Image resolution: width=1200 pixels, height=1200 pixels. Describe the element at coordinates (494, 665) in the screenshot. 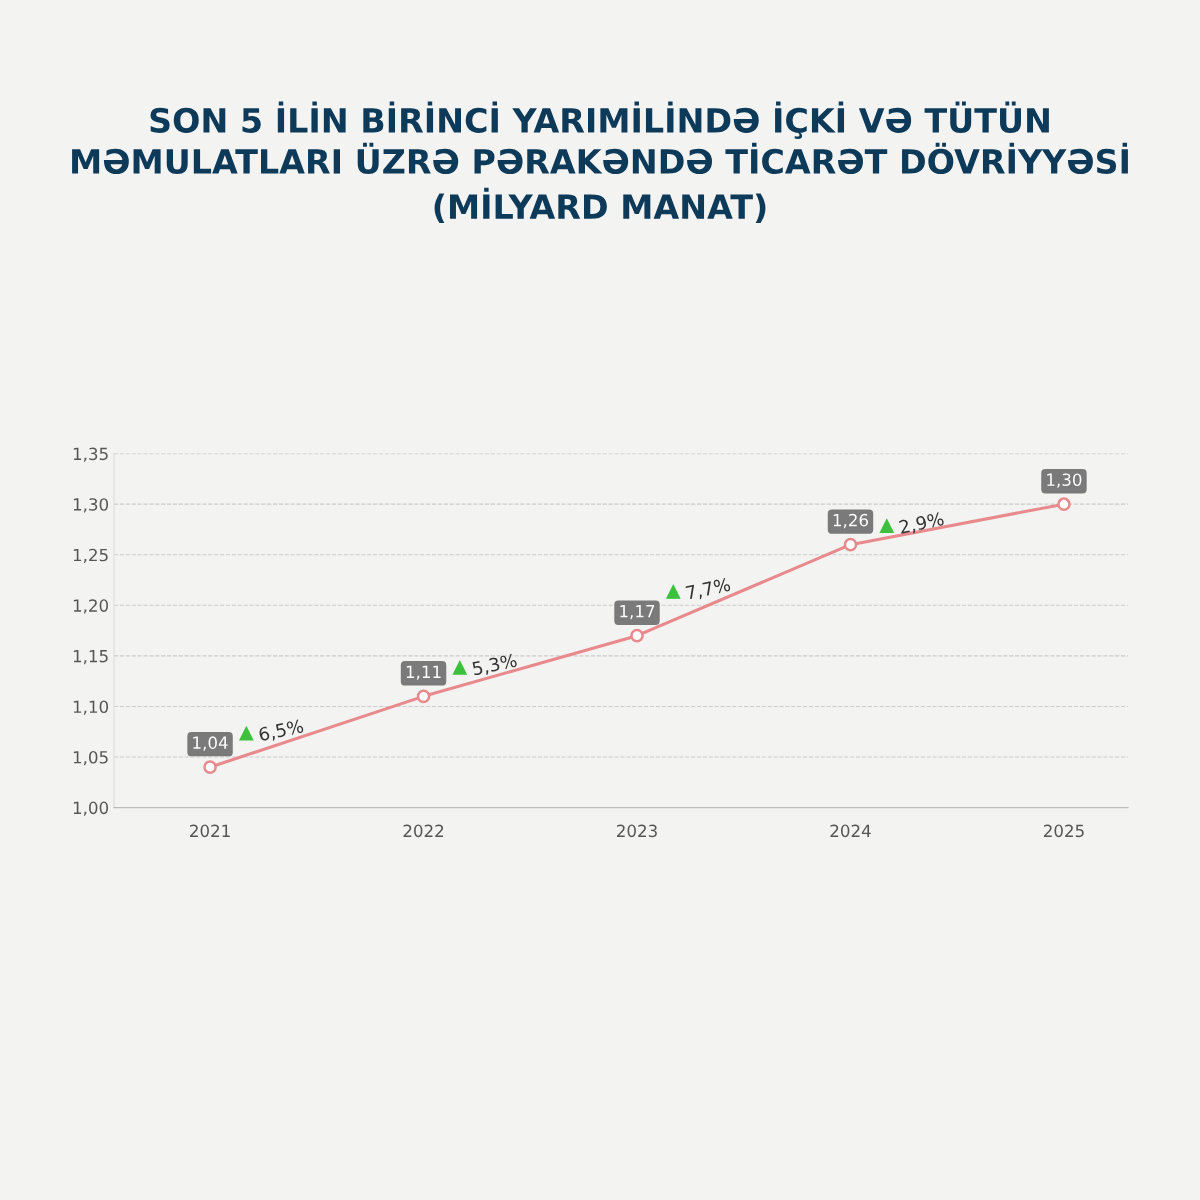

I see `annotation: 5,3%` at that location.